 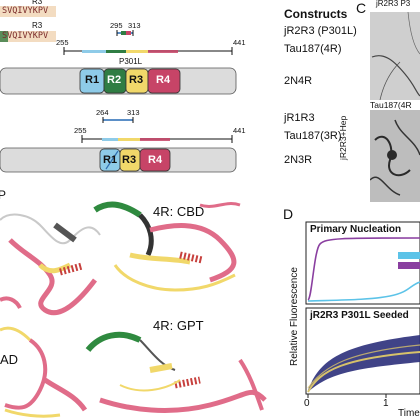 I want to click on kinetics-x-label: Time, so click(x=409, y=413).